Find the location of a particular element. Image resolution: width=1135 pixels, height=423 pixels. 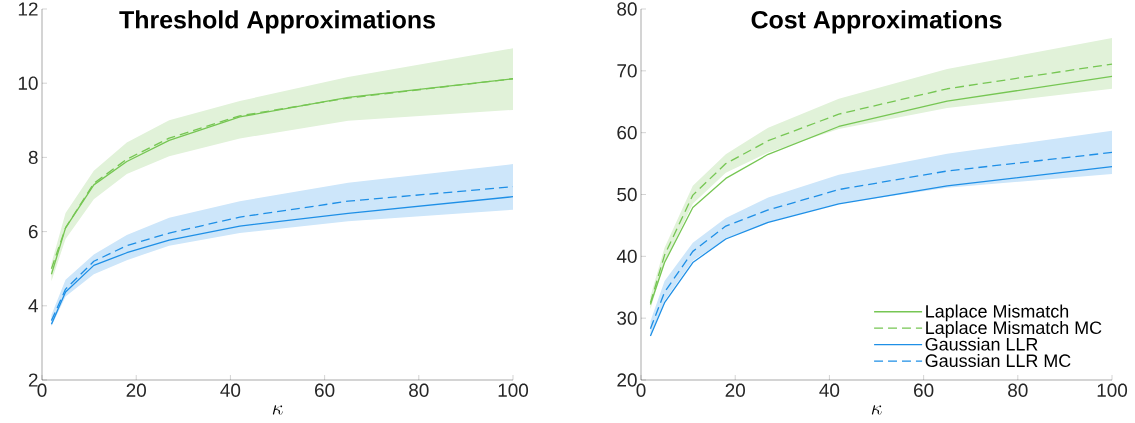

y-tick-label: 50 is located at coordinates (627, 194).